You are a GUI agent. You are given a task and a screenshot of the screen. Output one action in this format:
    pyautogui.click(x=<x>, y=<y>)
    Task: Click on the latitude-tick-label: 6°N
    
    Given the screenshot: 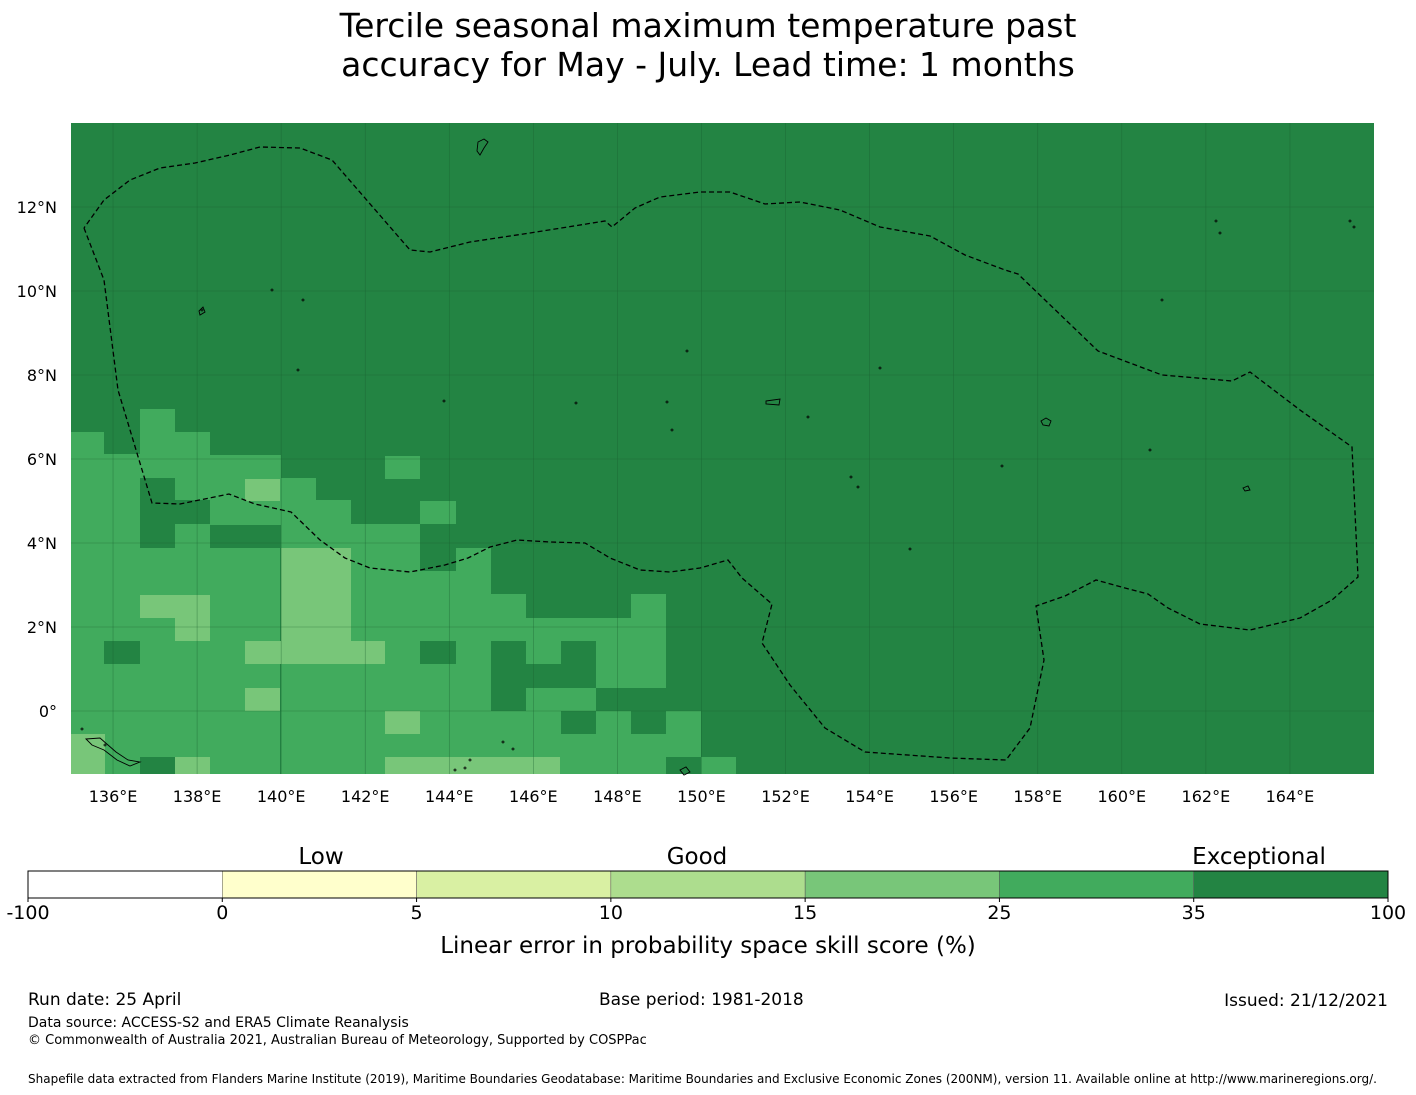 What is the action you would take?
    pyautogui.click(x=42, y=459)
    